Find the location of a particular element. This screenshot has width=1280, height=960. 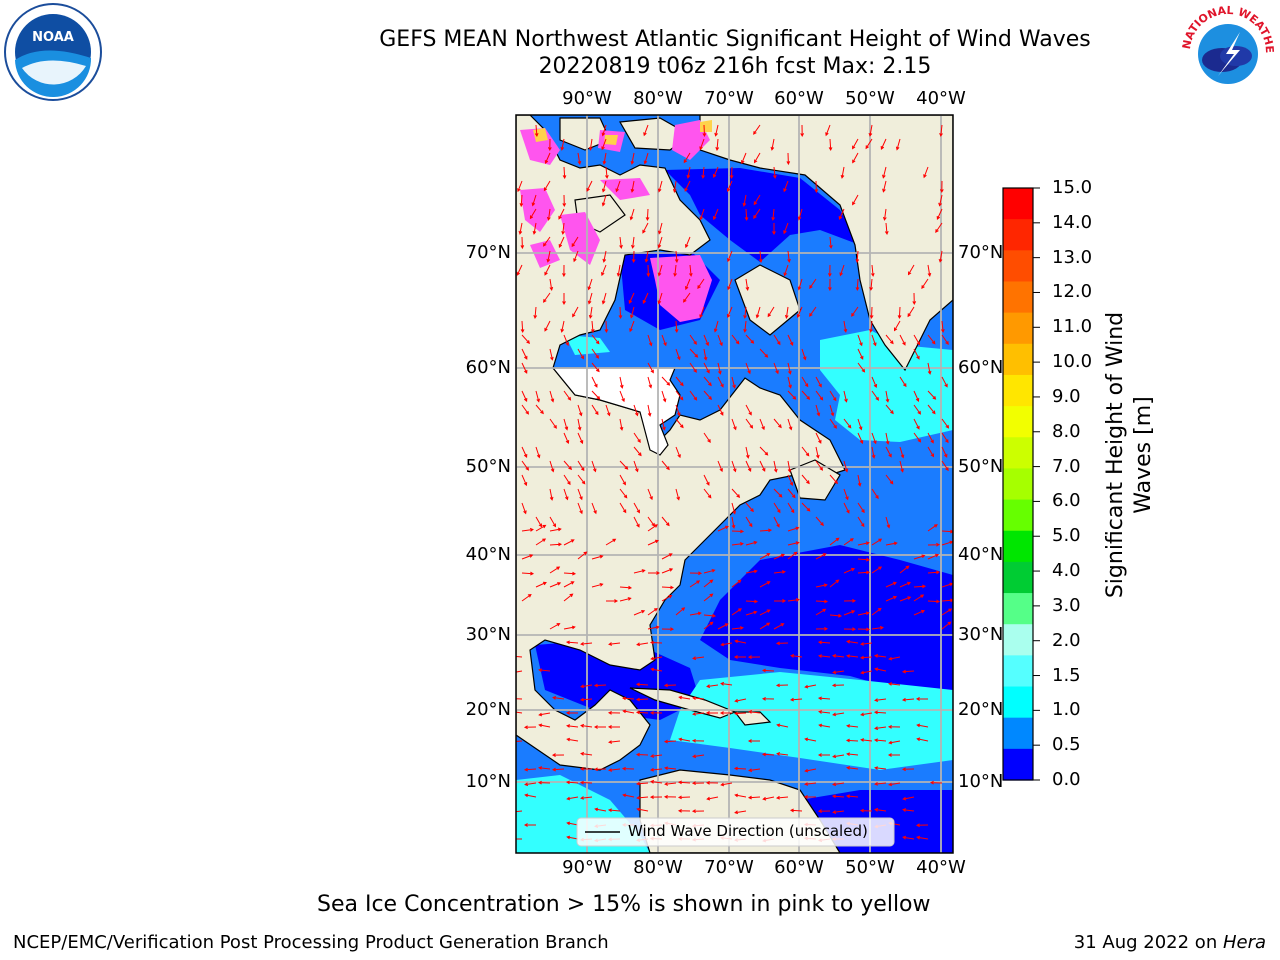

footer-host: Hera is located at coordinates (1244, 942).